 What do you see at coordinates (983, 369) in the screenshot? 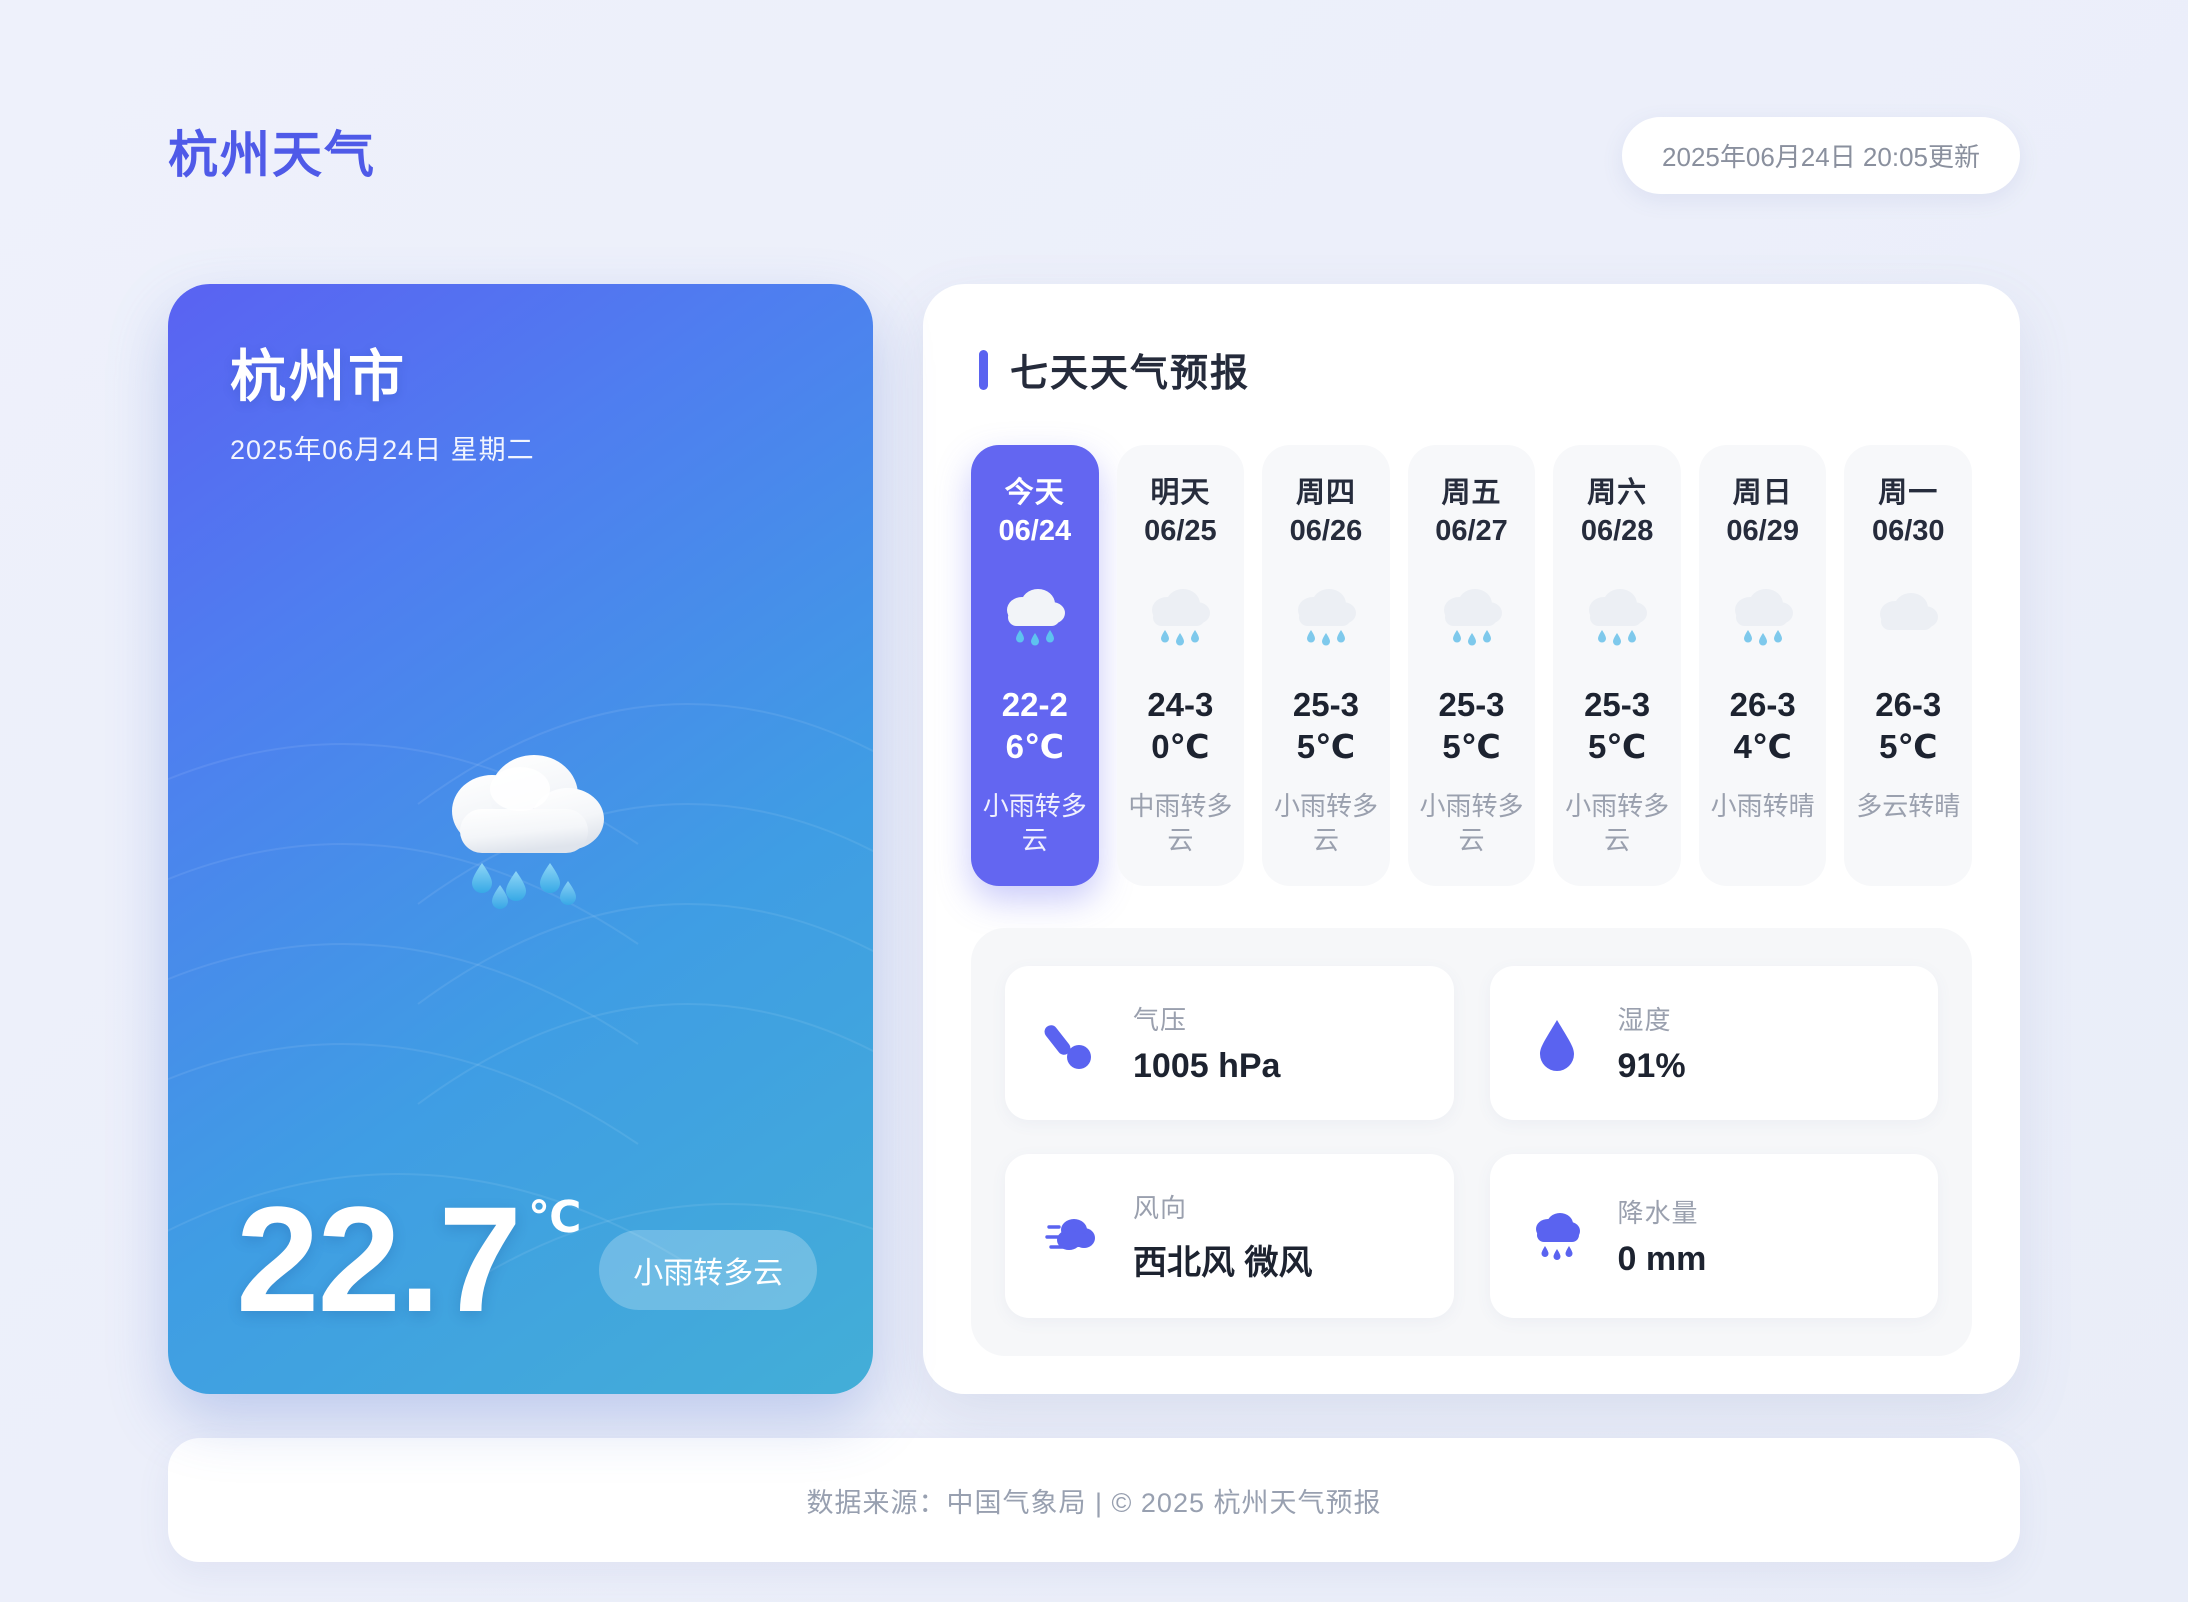
I see `accent-bar-icon` at bounding box center [983, 369].